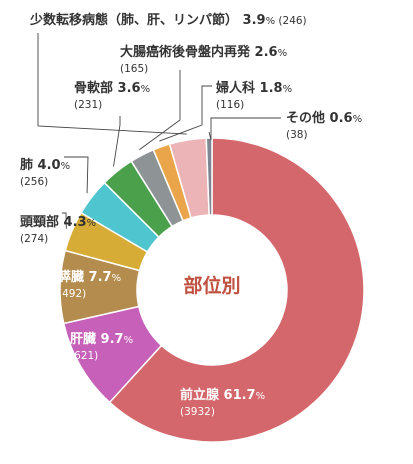 The height and width of the screenshot is (464, 413). I want to click on leader-other, so click(244, 129).